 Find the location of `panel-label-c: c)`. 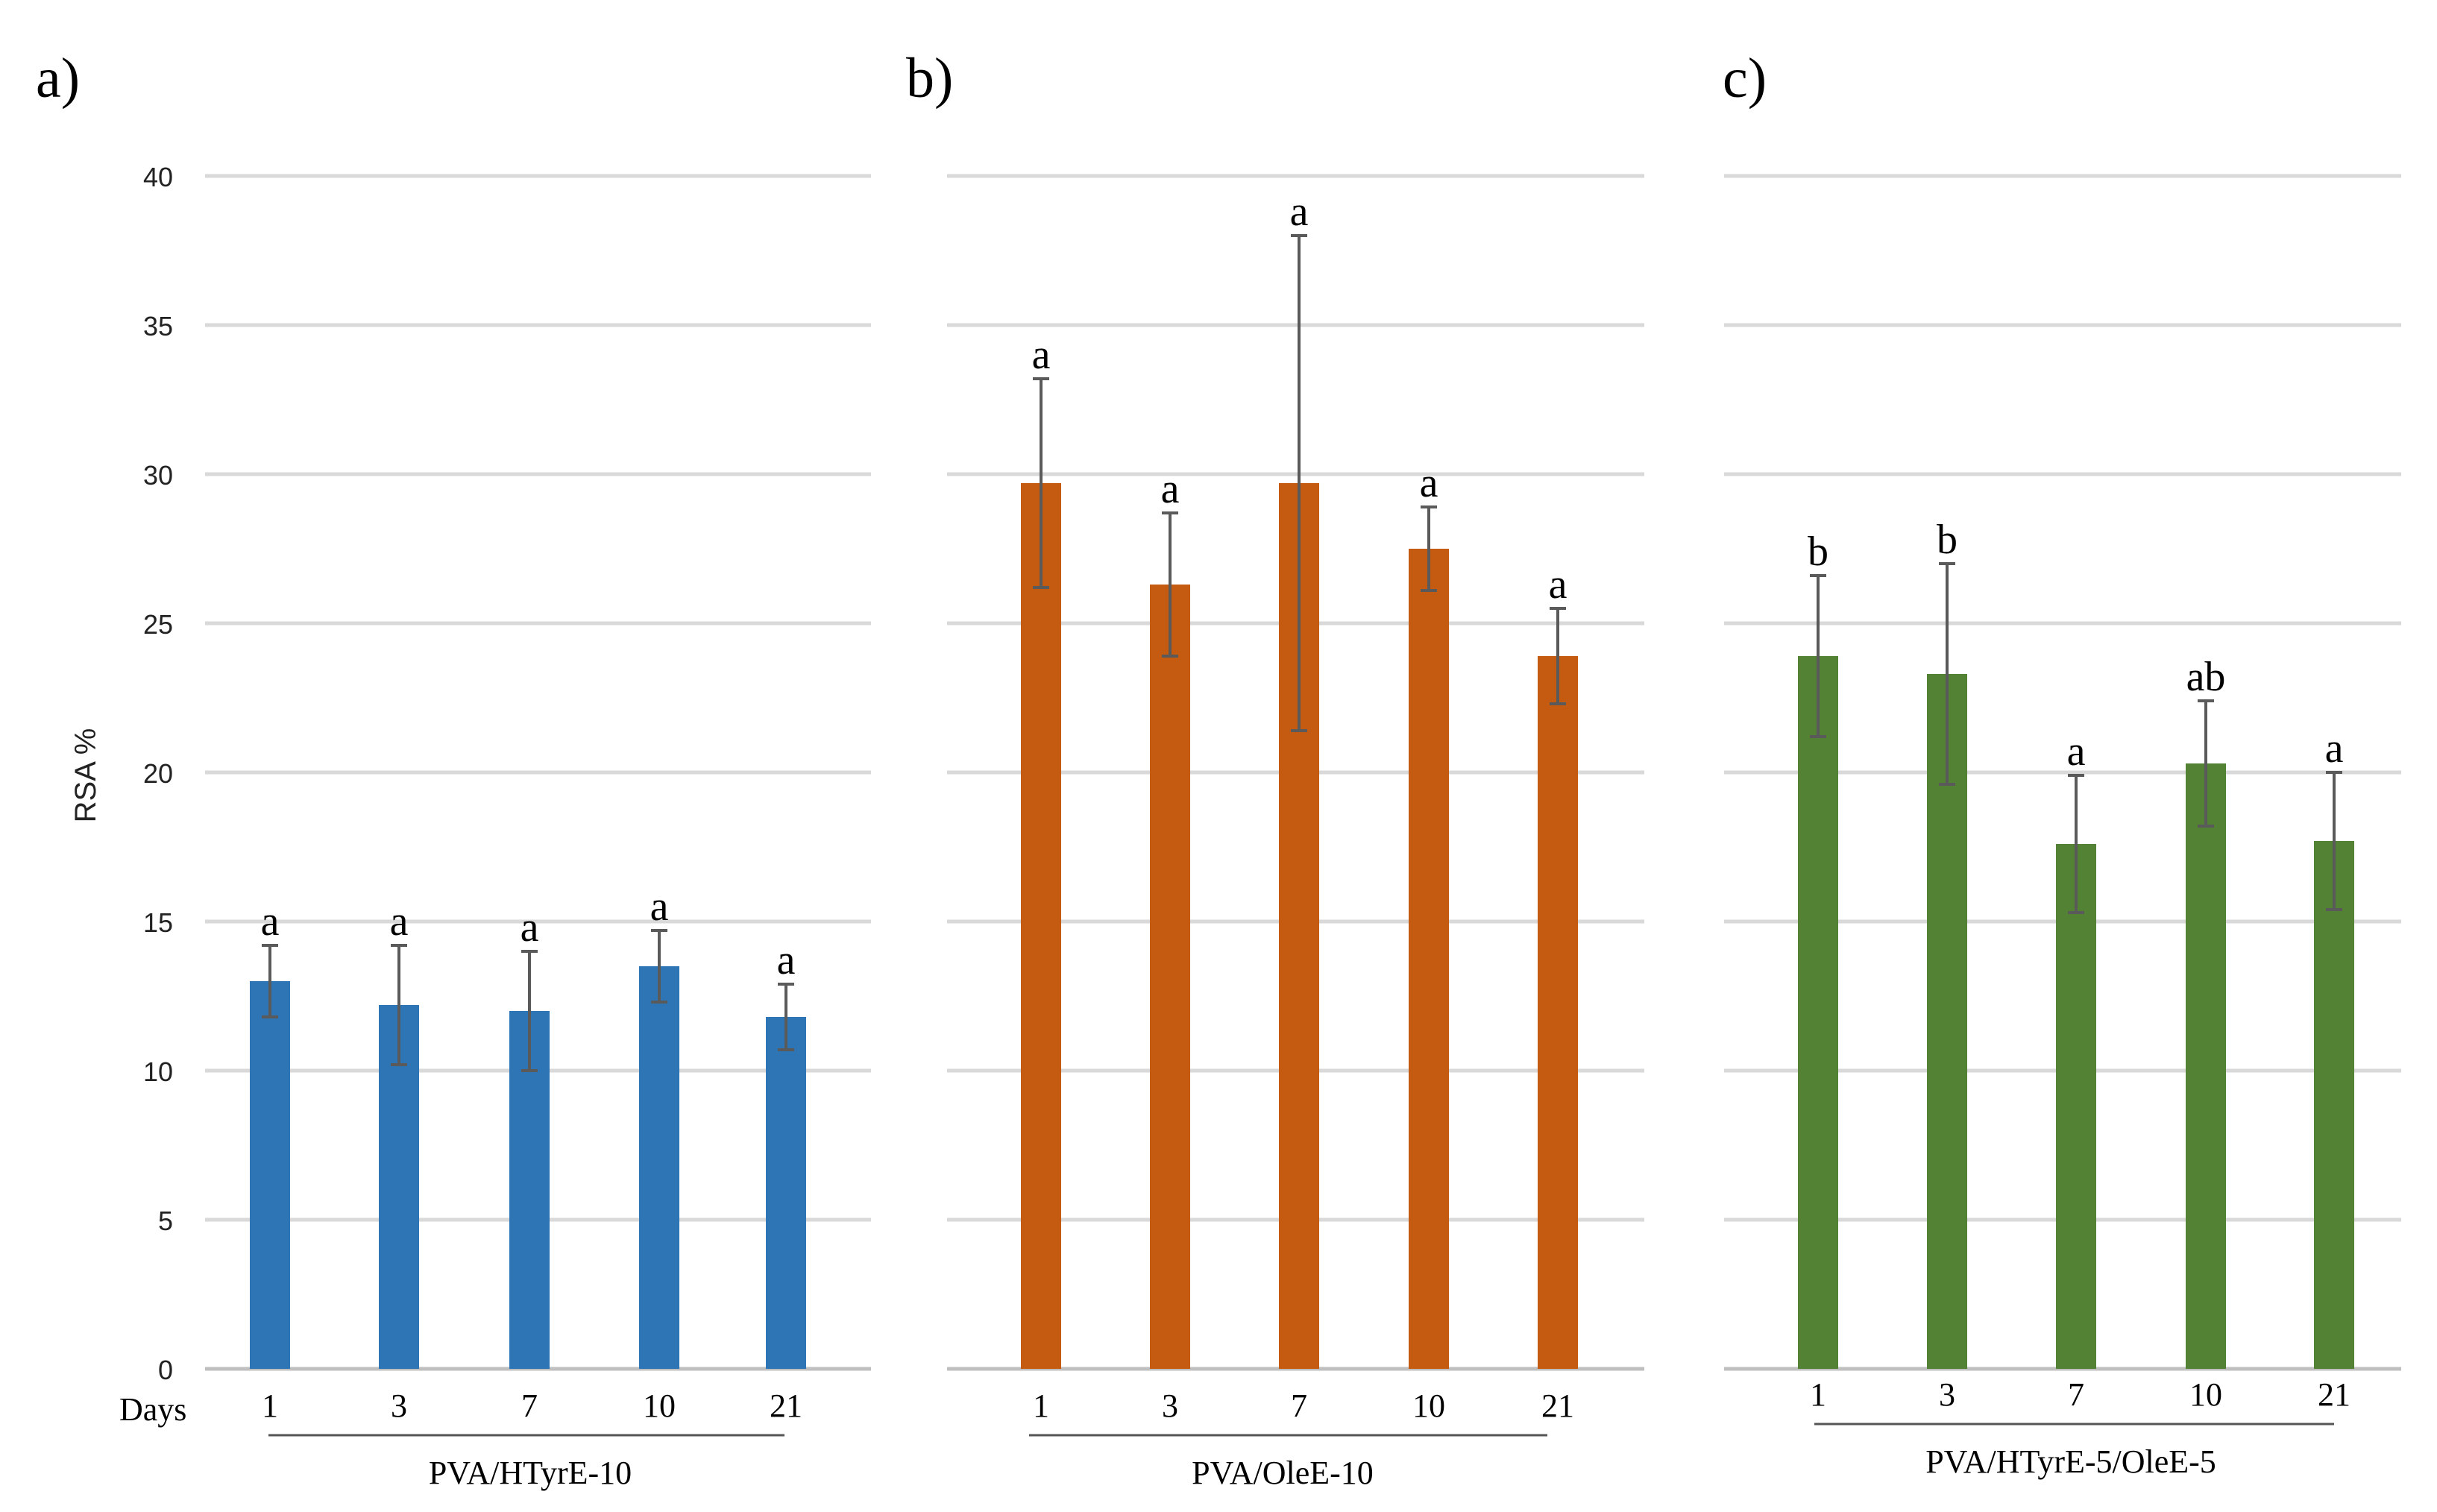

panel-label-c: c) is located at coordinates (1745, 78).